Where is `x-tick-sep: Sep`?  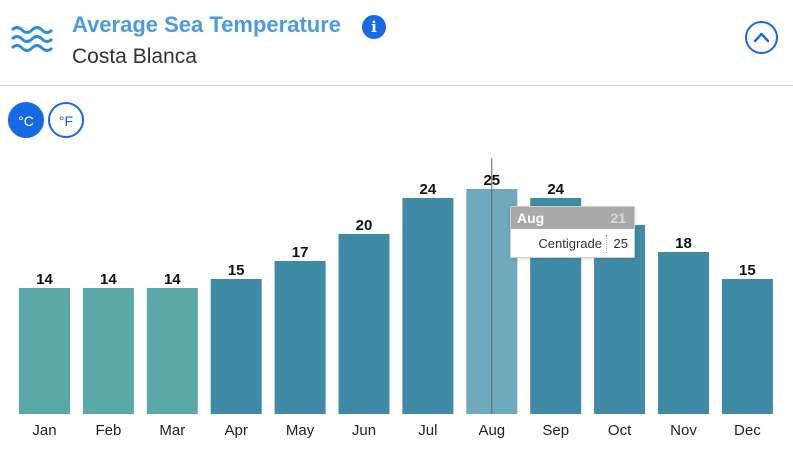 x-tick-sep: Sep is located at coordinates (555, 430).